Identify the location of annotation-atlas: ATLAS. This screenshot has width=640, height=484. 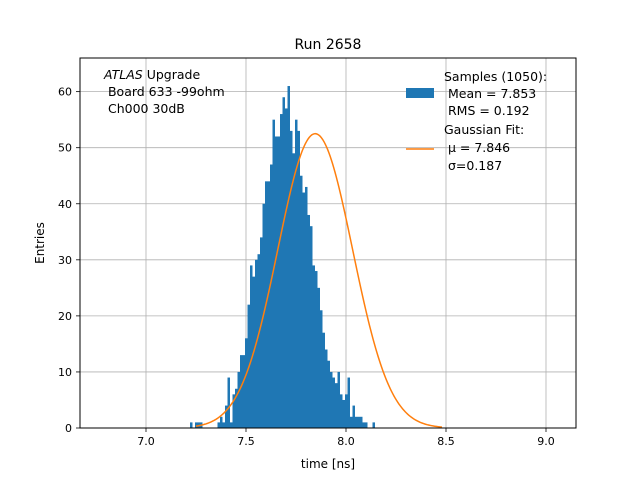
(123, 74).